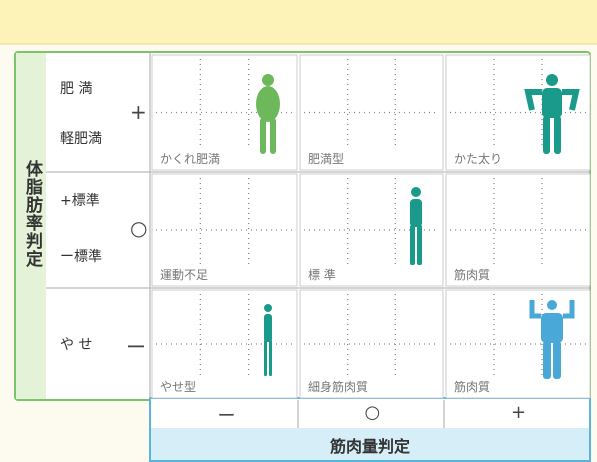  What do you see at coordinates (190, 159) in the screenshot?
I see `cell-label: かくれ肥満` at bounding box center [190, 159].